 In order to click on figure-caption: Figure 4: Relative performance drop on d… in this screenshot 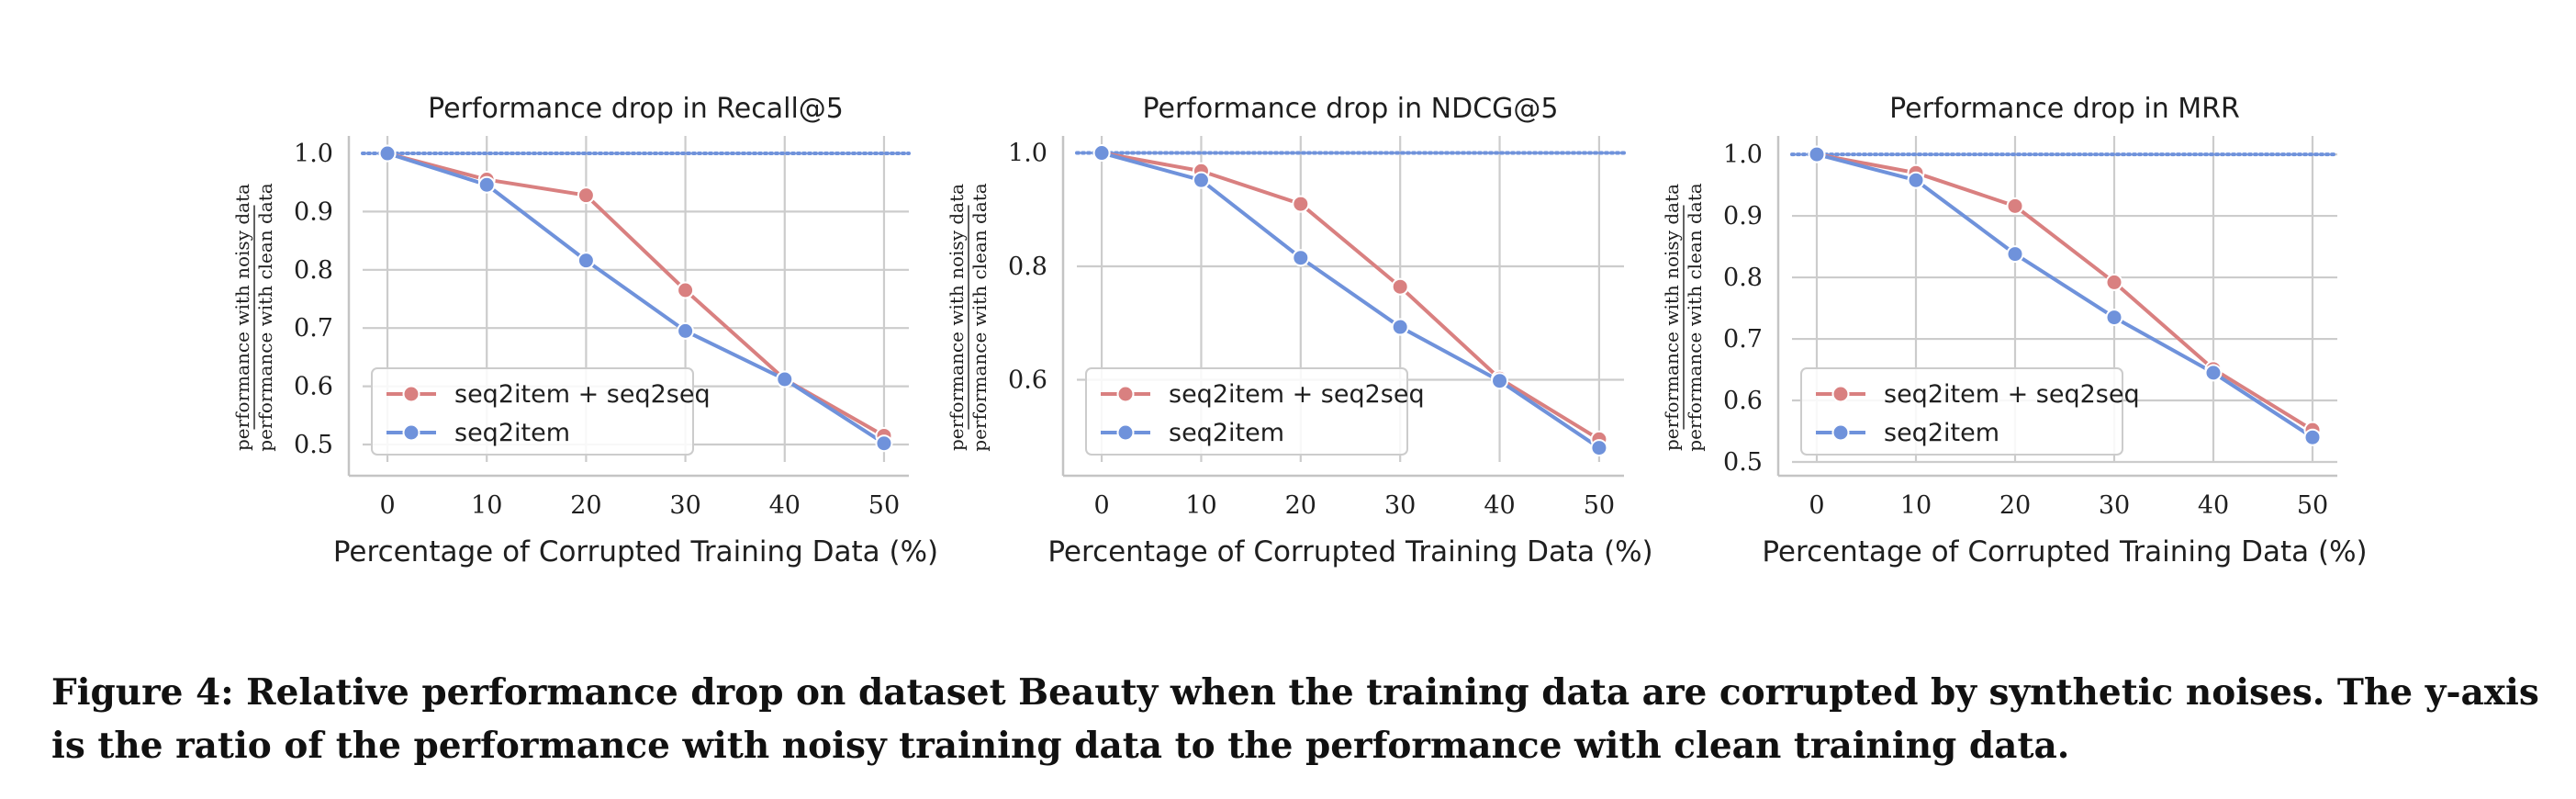, I will do `click(1295, 719)`.